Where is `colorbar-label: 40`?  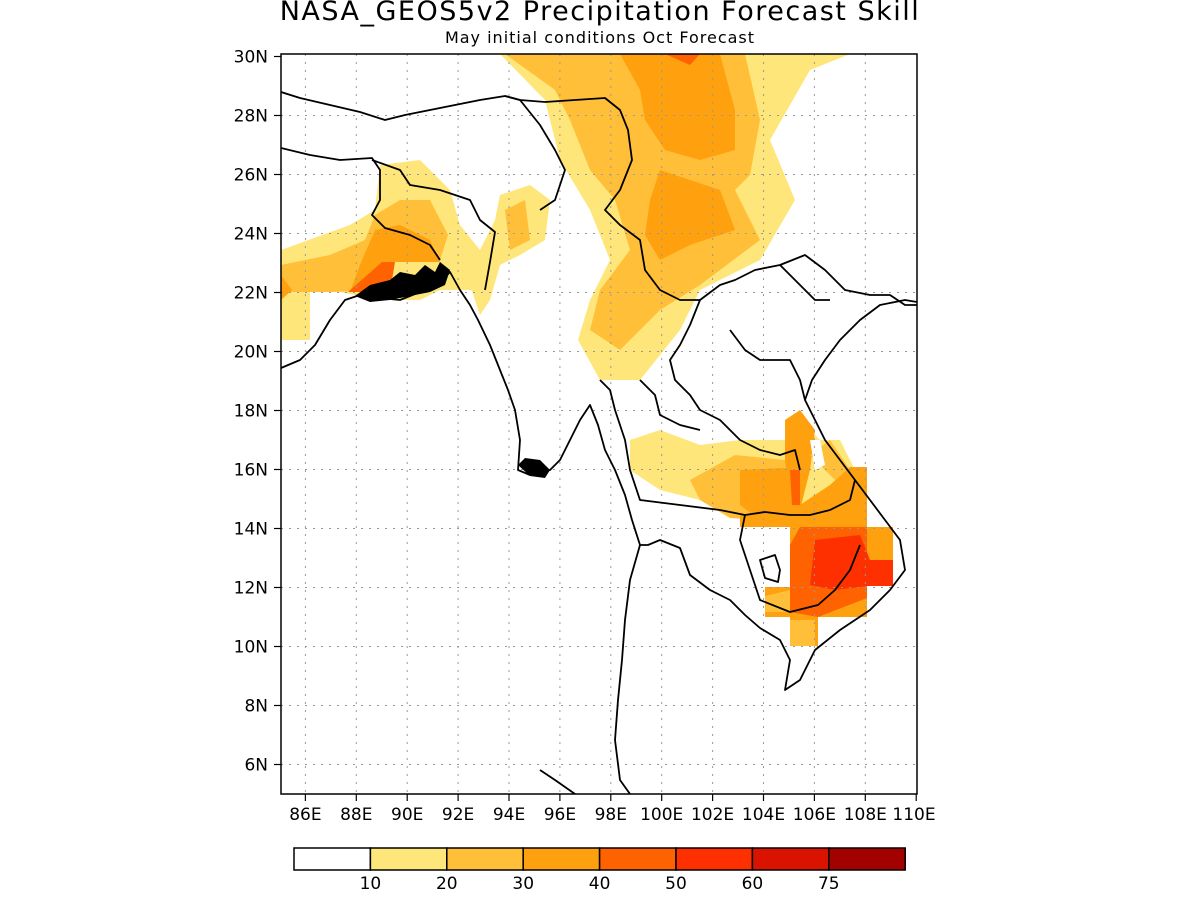 colorbar-label: 40 is located at coordinates (600, 884).